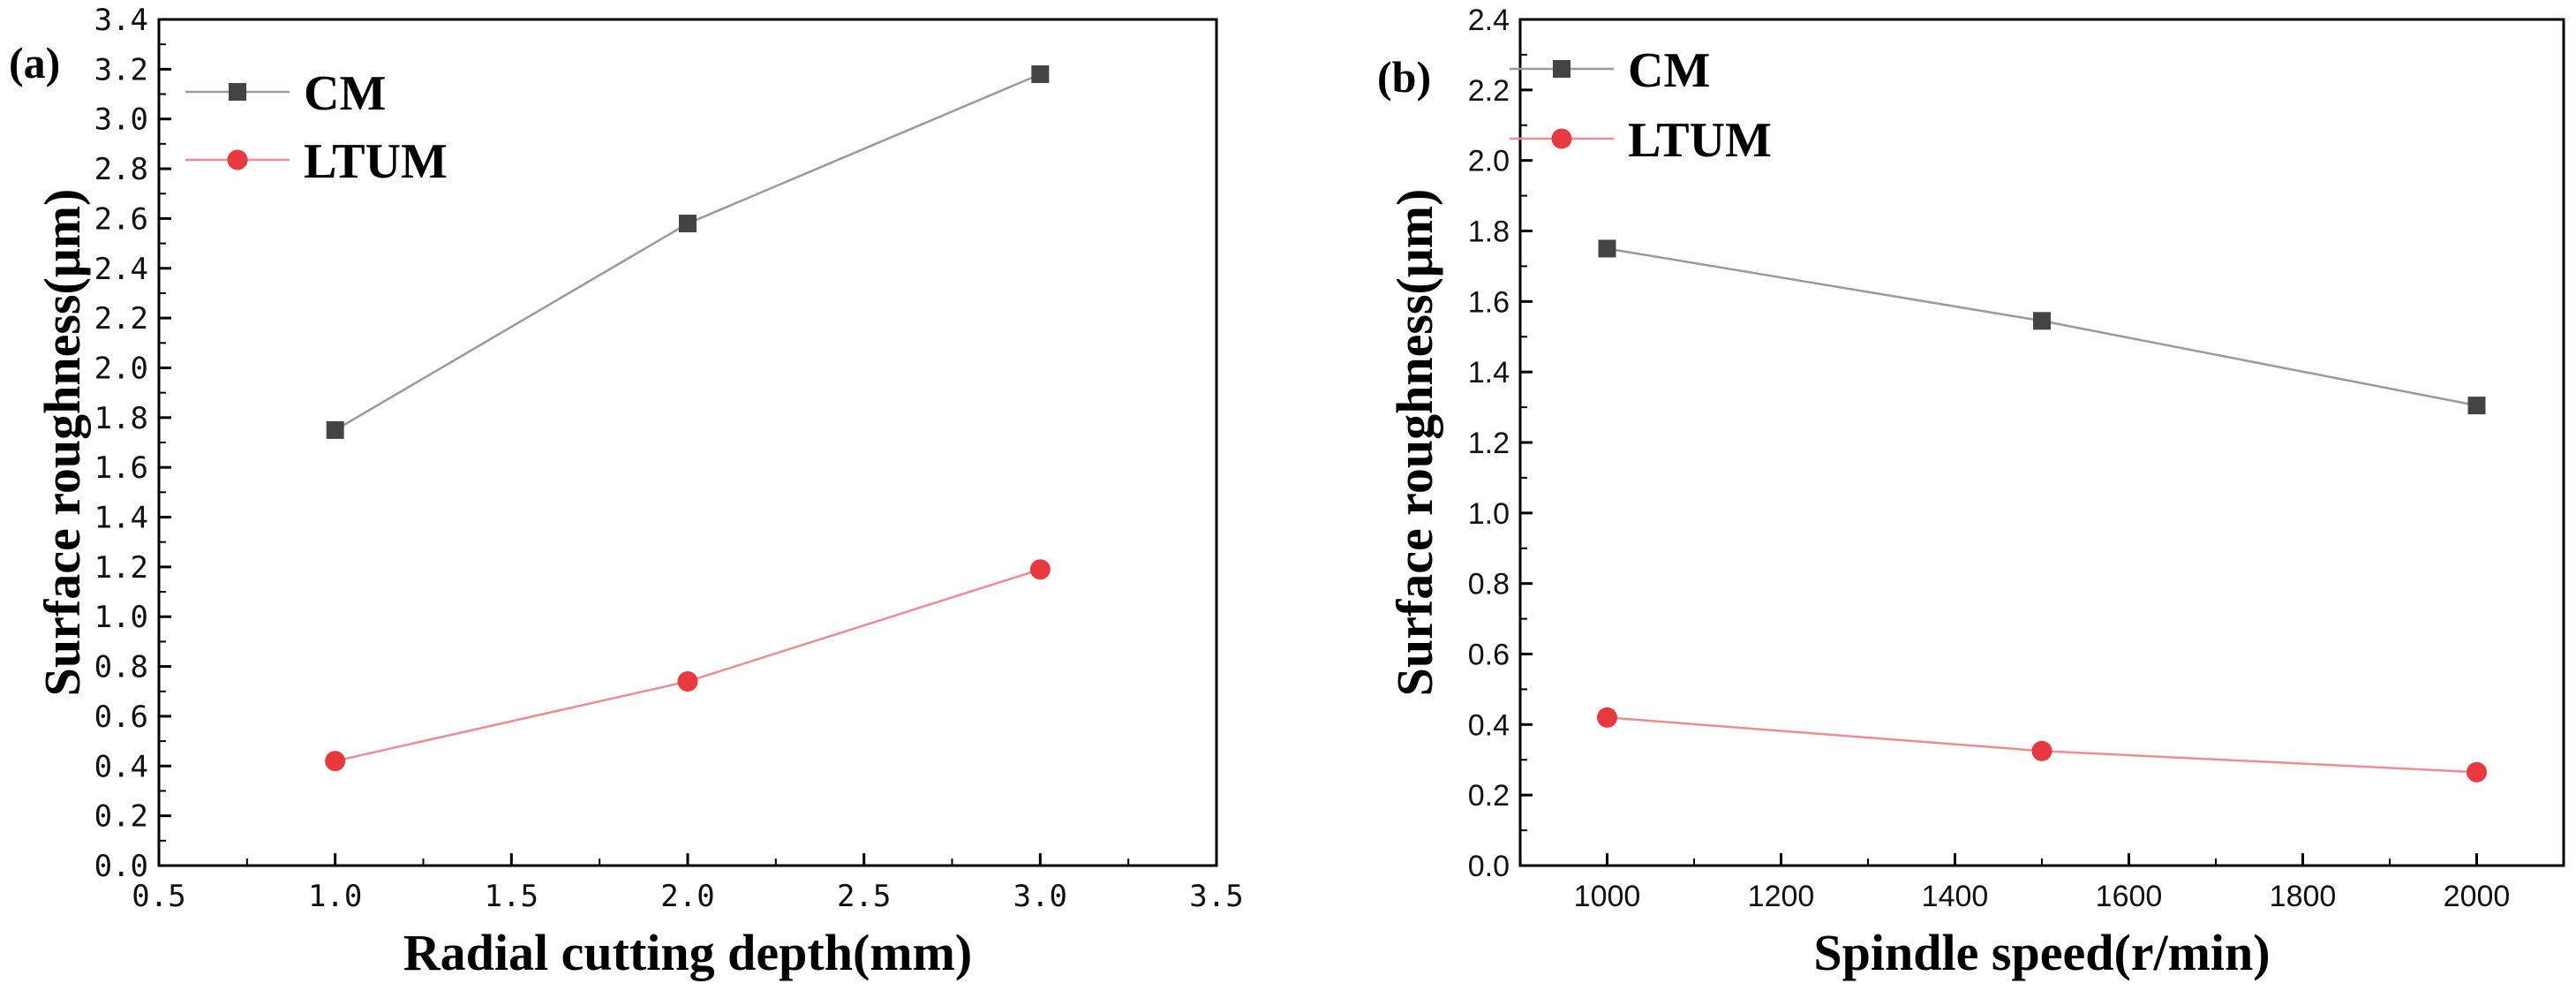  Describe the element at coordinates (864, 896) in the screenshot. I see `x-tick-label: 2.5` at that location.